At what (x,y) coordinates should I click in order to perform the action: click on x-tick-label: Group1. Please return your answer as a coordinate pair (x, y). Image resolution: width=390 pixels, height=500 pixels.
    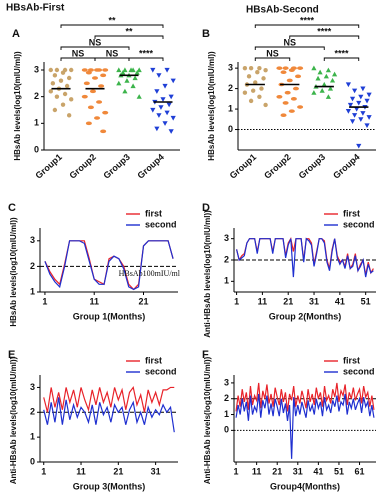
    Looking at the image, I should click on (48, 166).